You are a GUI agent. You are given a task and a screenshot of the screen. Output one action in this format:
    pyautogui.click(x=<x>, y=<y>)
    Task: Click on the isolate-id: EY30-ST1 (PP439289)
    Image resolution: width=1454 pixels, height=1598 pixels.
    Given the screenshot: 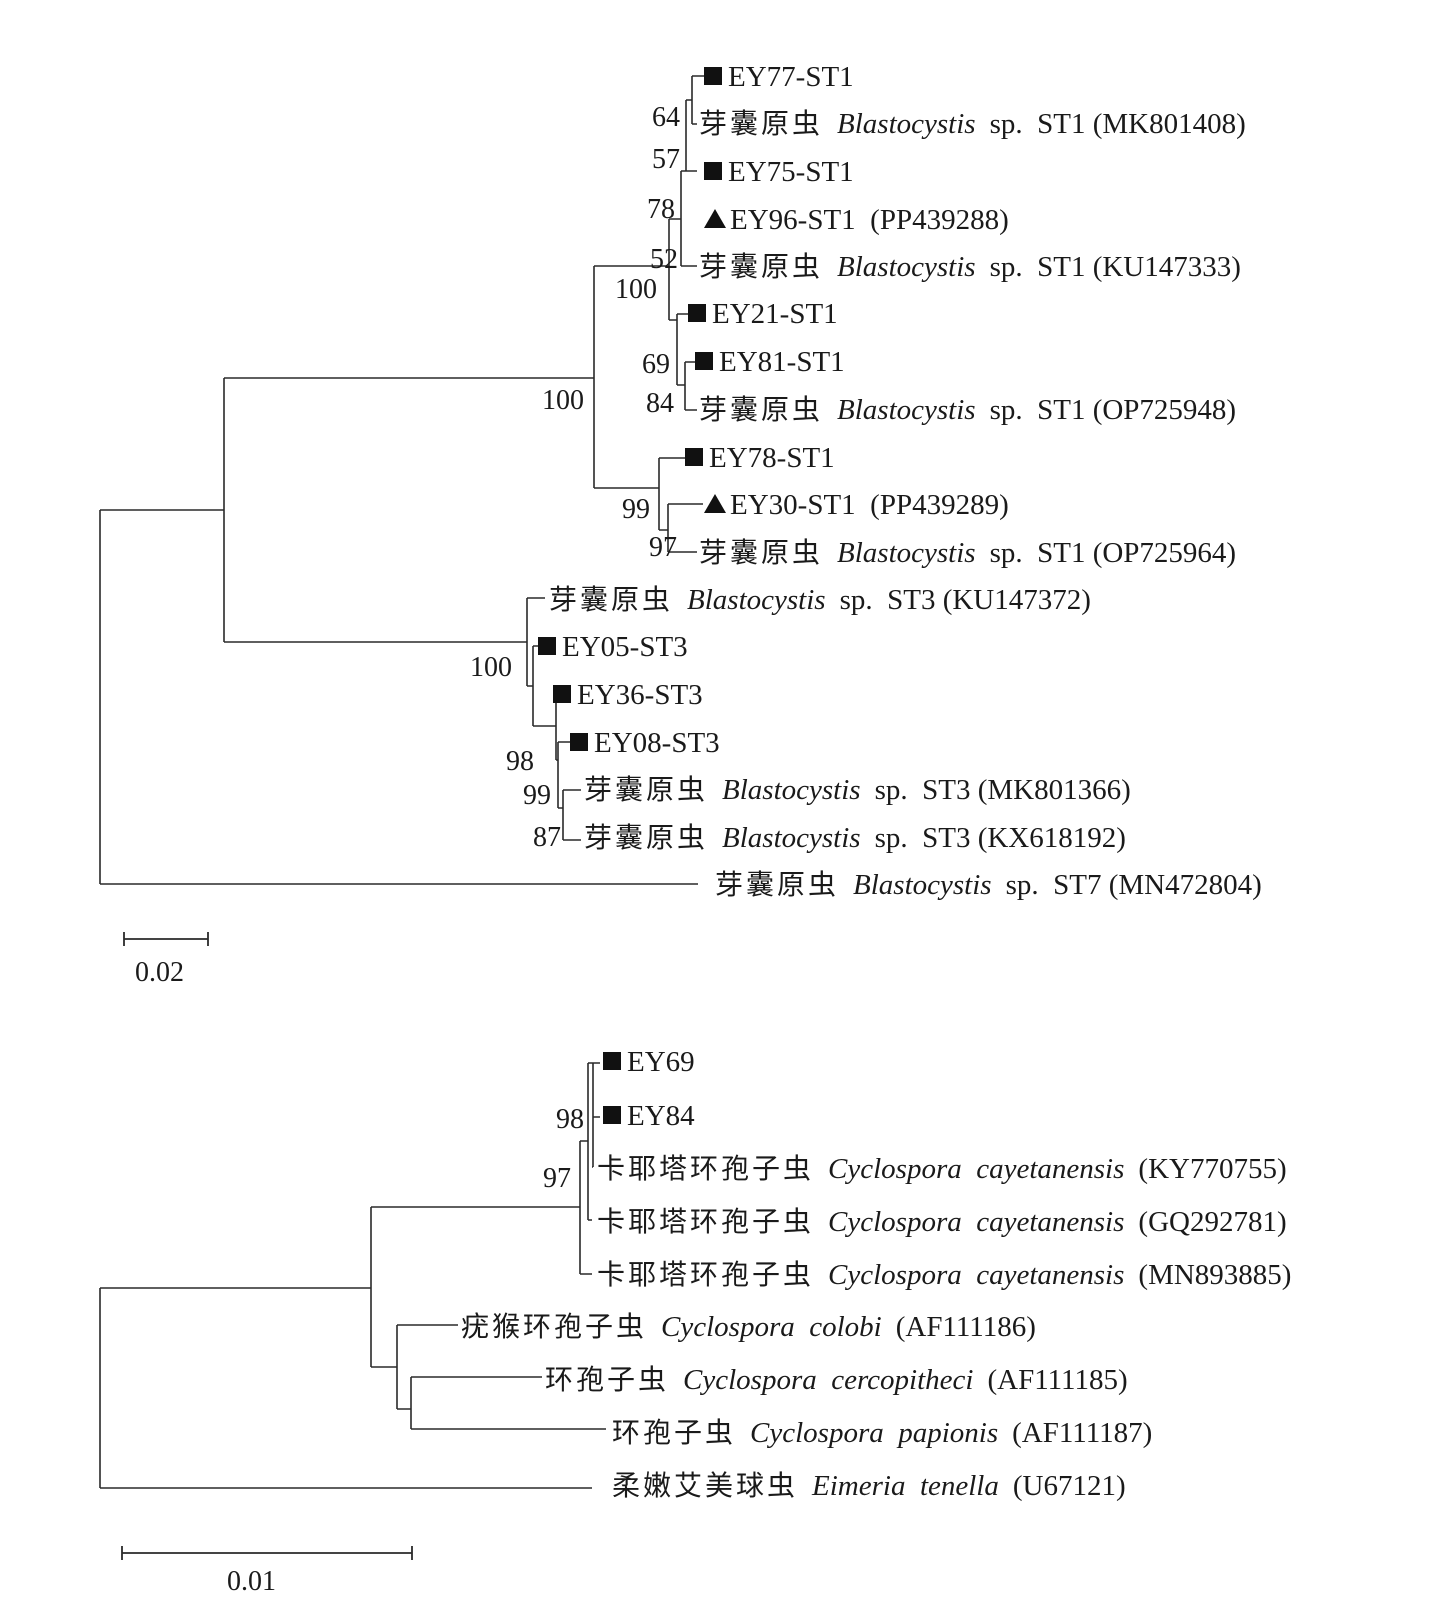 What is the action you would take?
    pyautogui.click(x=869, y=505)
    